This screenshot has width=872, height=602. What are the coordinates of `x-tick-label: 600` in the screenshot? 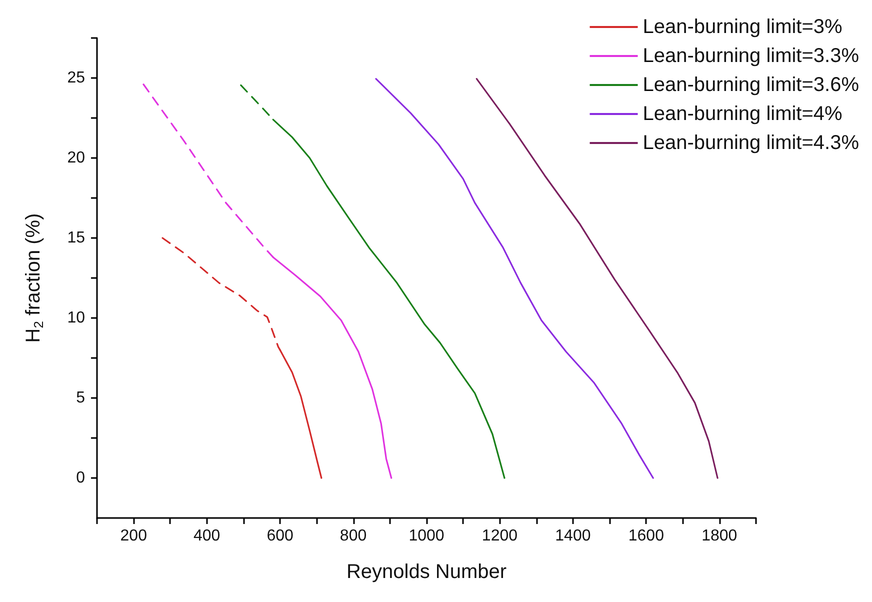 It's located at (280, 536).